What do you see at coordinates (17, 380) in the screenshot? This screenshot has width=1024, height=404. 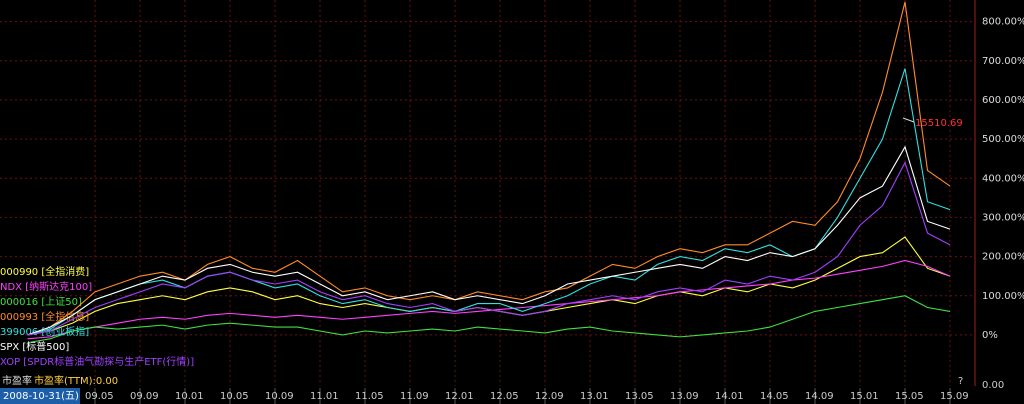 I see `indicator: 市盈率` at bounding box center [17, 380].